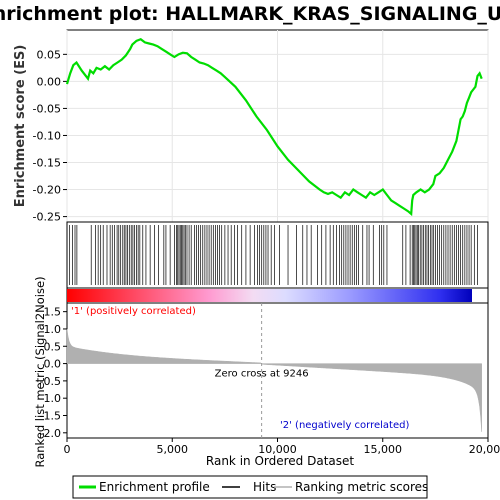 This screenshot has width=500, height=500. What do you see at coordinates (133, 311) in the screenshot?
I see `positive-correlated-label: '1' (positively correlated)` at bounding box center [133, 311].